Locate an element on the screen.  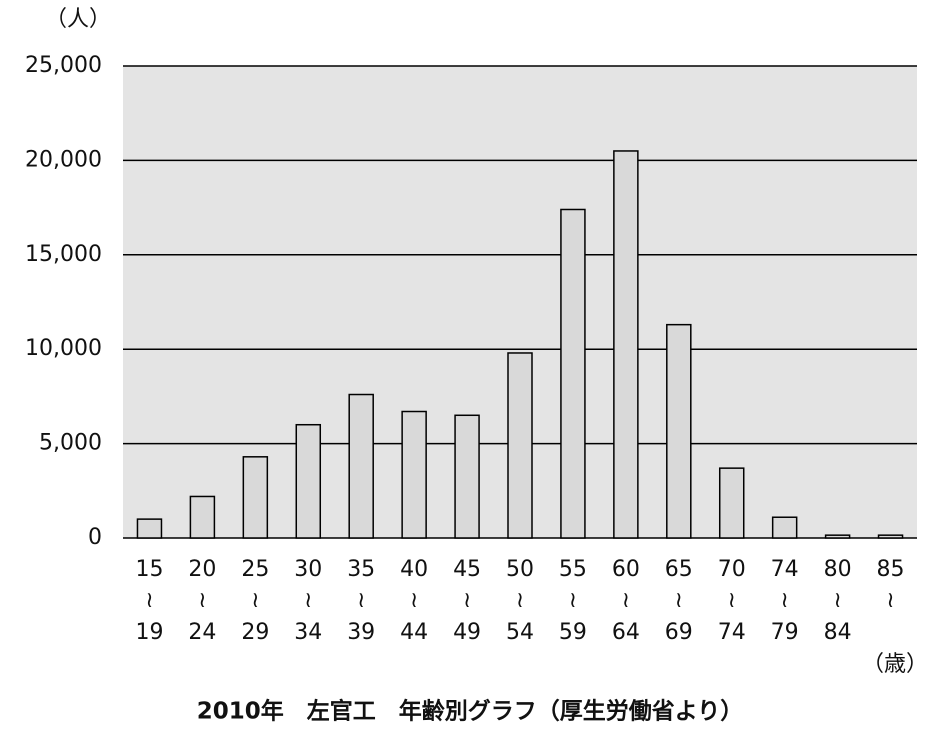
x-tick-label: 85 ≀ is located at coordinates (891, 585).